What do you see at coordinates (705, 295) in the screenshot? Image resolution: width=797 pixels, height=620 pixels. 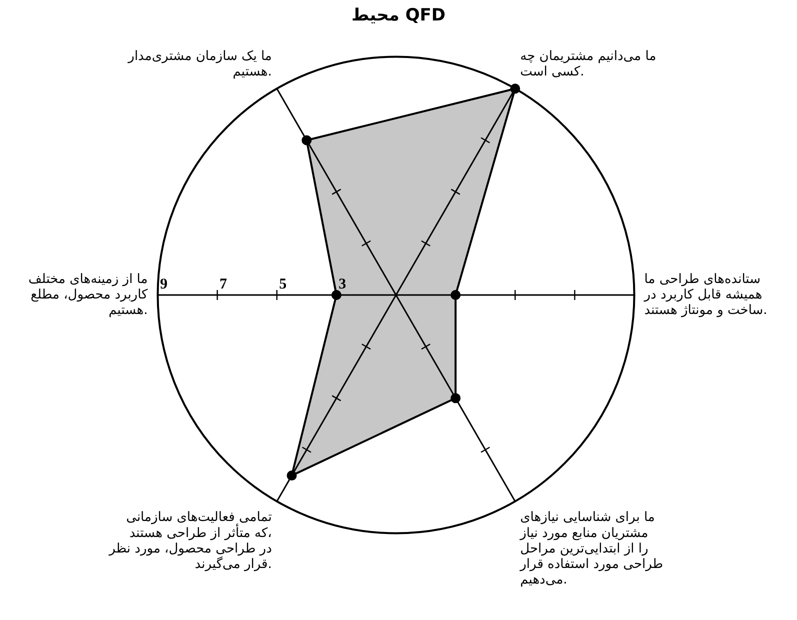 I see `spoke-label: ستانده‌های طراحی ما همیشه قابل کاربرد در ساخت و مونتاژ هستند.` at bounding box center [705, 295].